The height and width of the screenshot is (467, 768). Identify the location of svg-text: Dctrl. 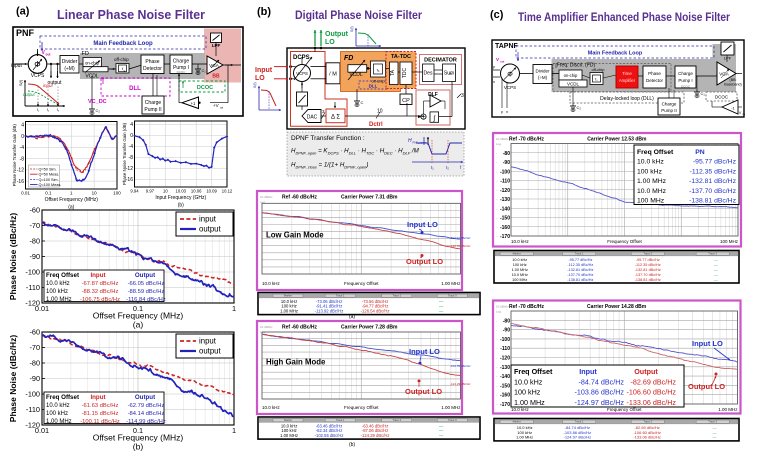
(376, 125).